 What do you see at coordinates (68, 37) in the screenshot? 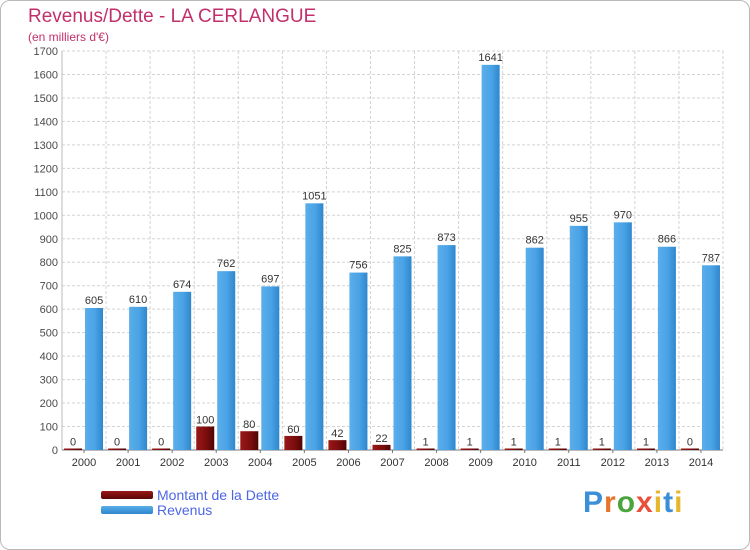
I see `chart-subtitle: (en milliers d'€)` at bounding box center [68, 37].